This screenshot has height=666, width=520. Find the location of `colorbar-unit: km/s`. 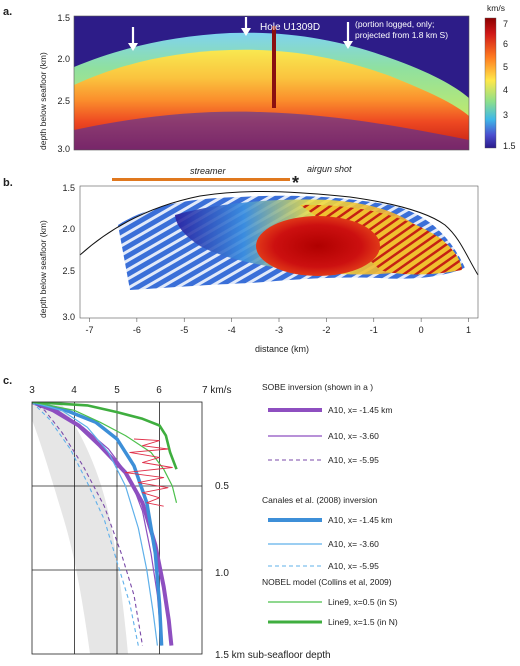

colorbar-unit: km/s is located at coordinates (496, 8).